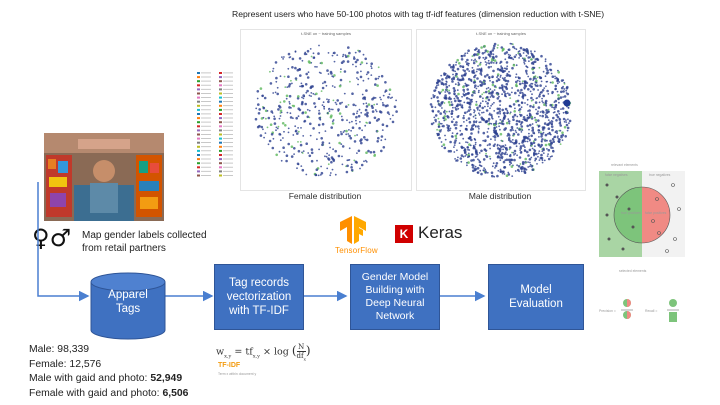 The width and height of the screenshot is (720, 405). What do you see at coordinates (536, 304) in the screenshot?
I see `eval-line2: Evaluation` at bounding box center [536, 304].